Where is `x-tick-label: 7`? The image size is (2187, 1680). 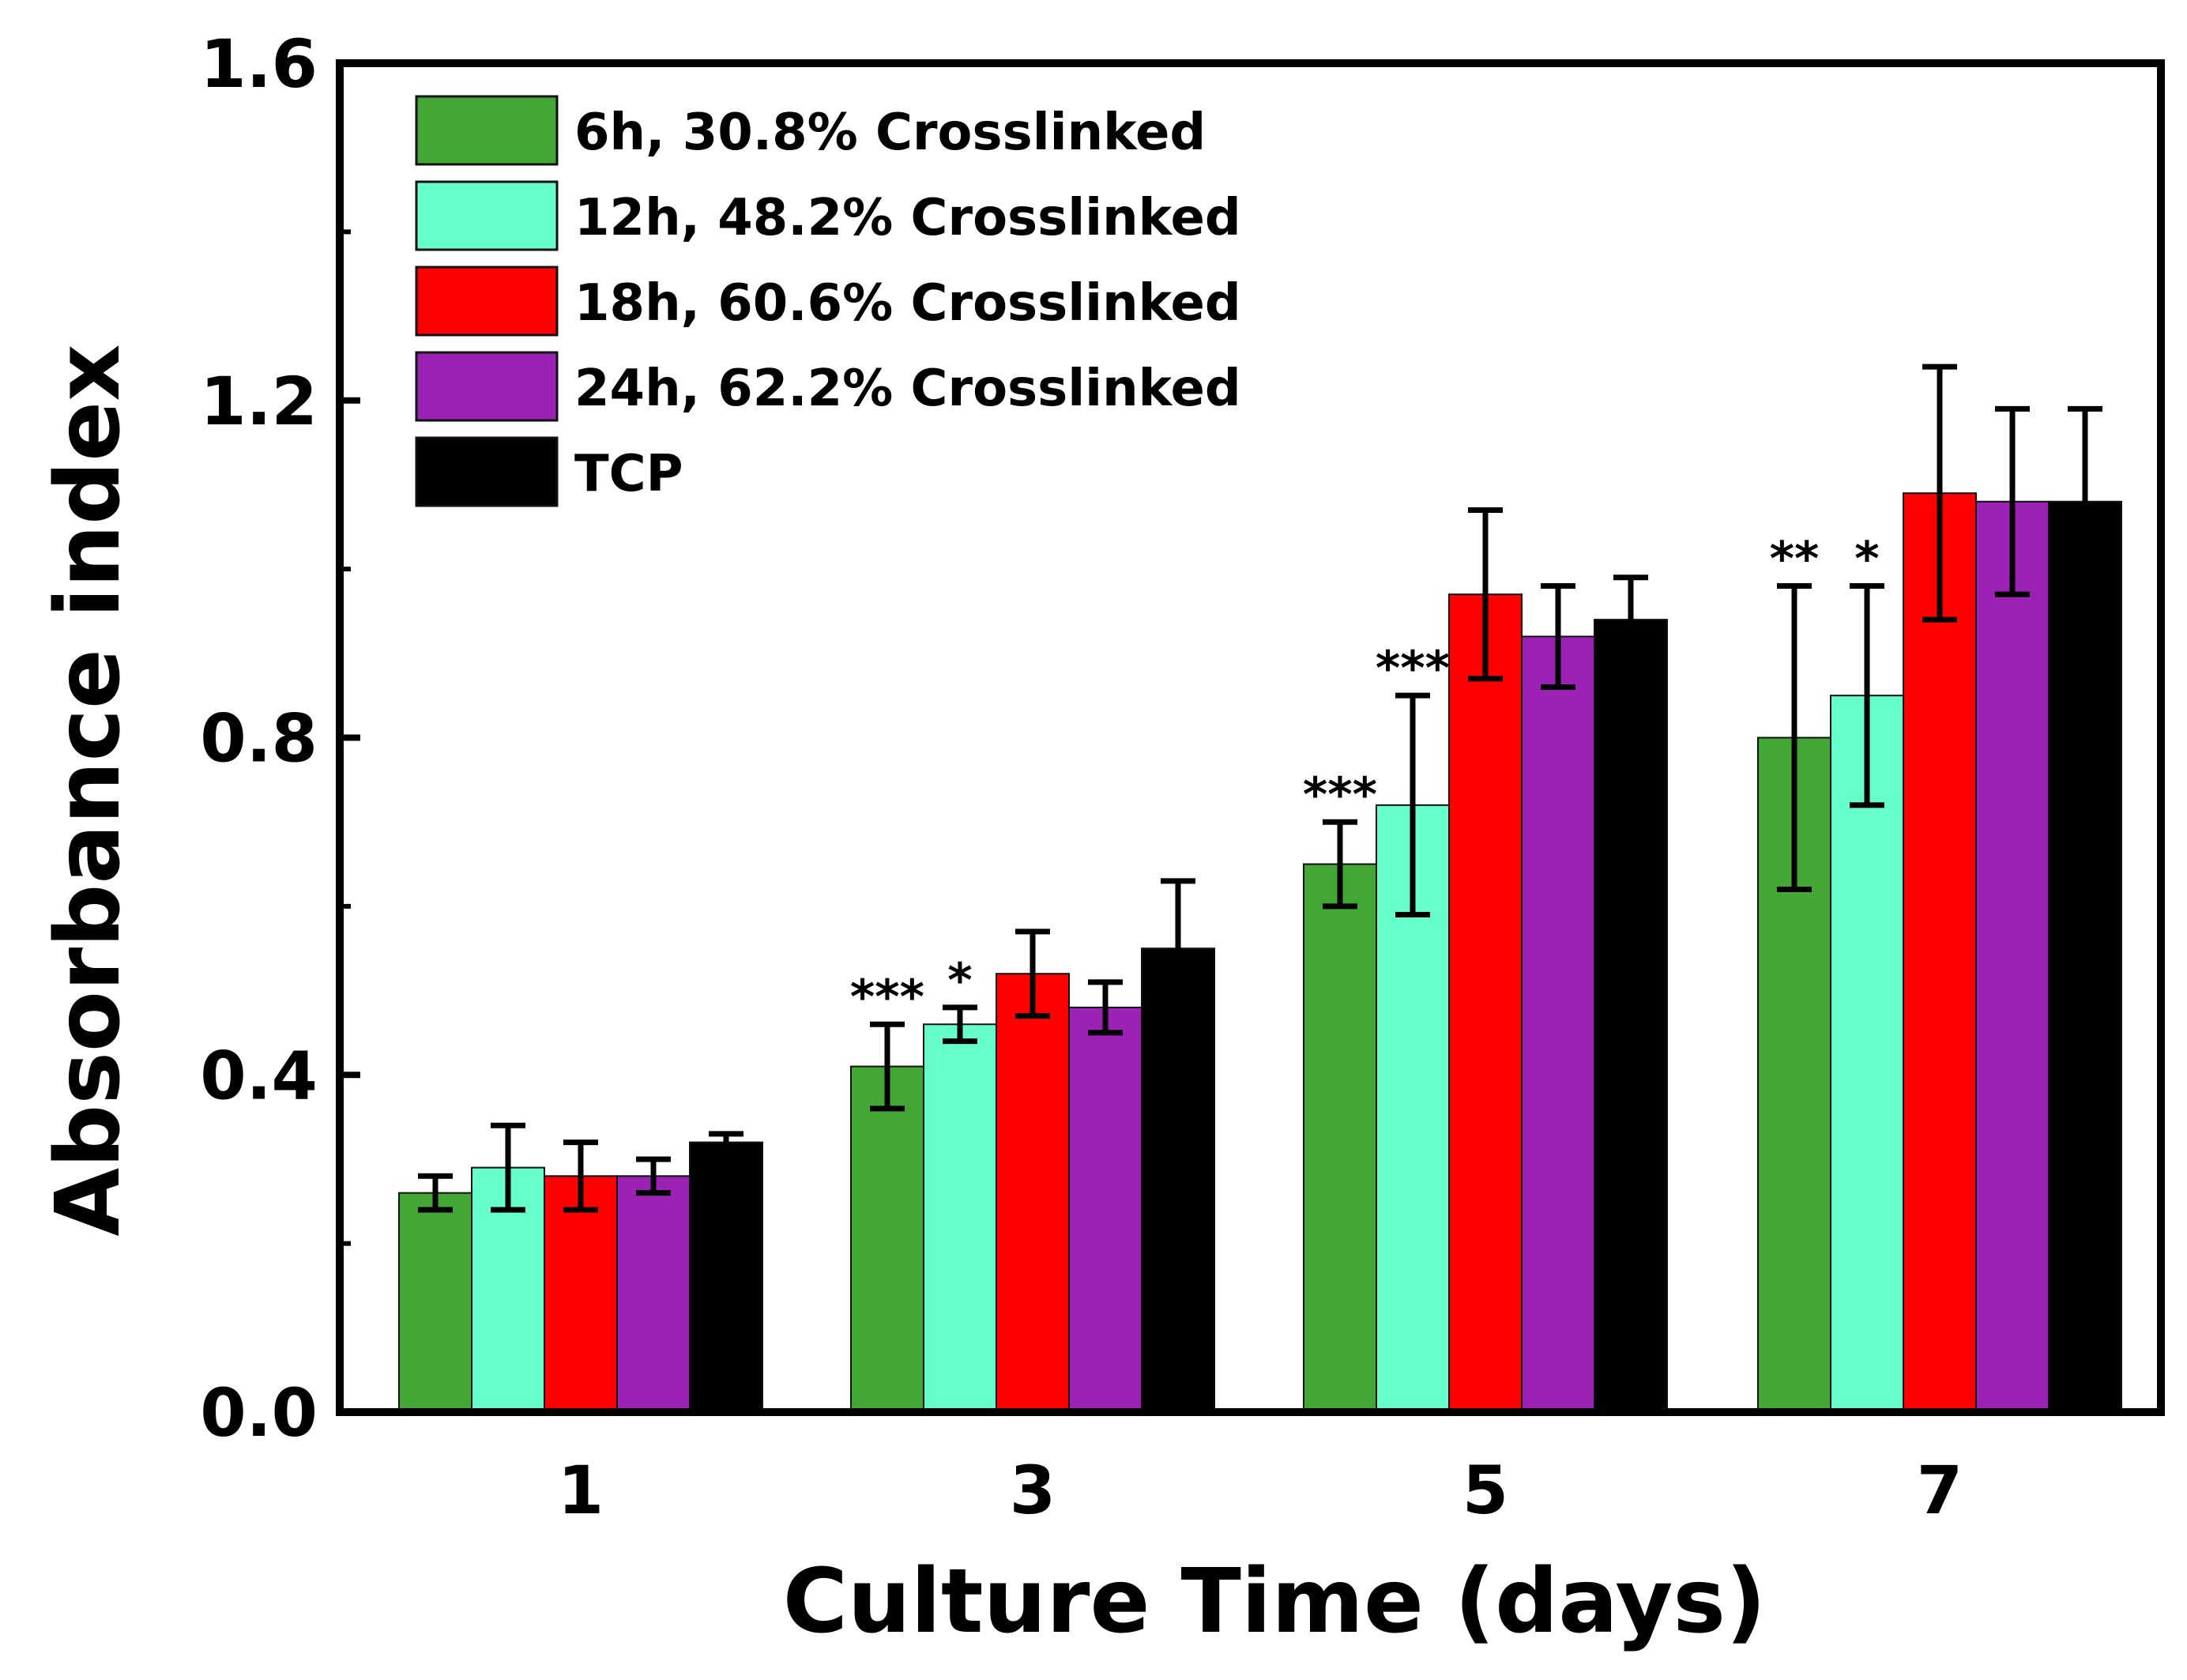
x-tick-label: 7 is located at coordinates (1940, 1490).